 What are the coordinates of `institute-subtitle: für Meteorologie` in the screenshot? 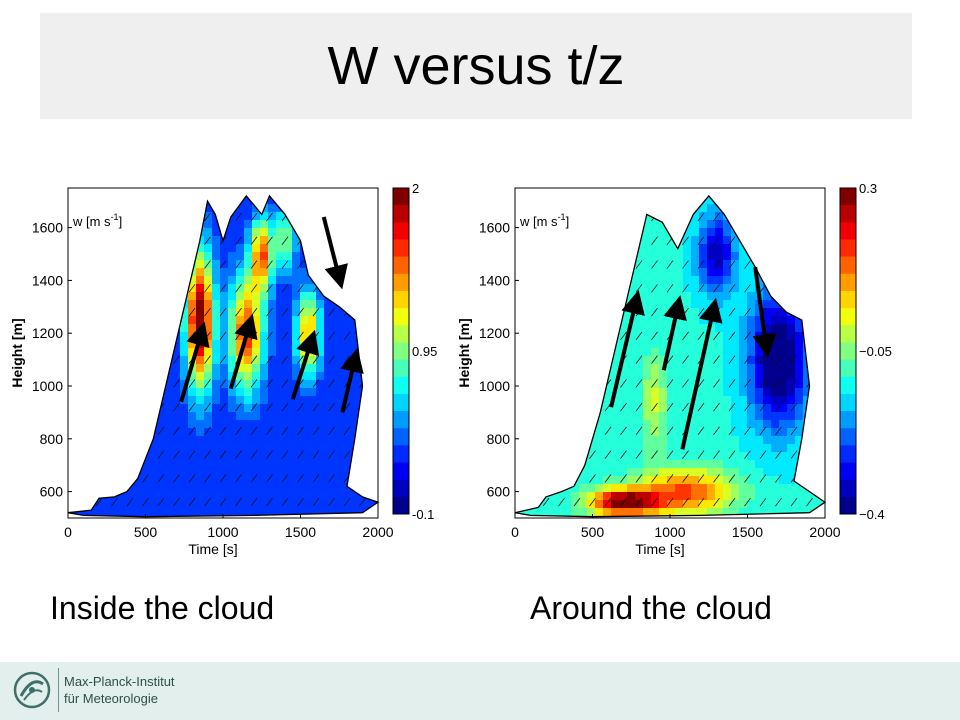 It's located at (111, 698).